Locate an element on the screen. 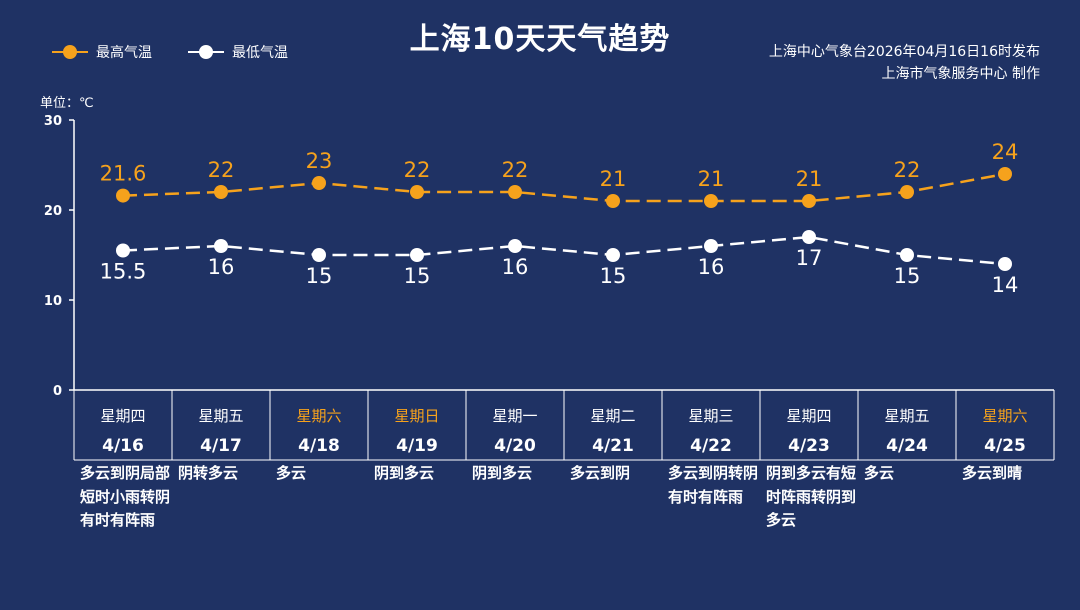 Image resolution: width=1080 pixels, height=610 pixels. weather-desc: 多云到阴 is located at coordinates (600, 473).